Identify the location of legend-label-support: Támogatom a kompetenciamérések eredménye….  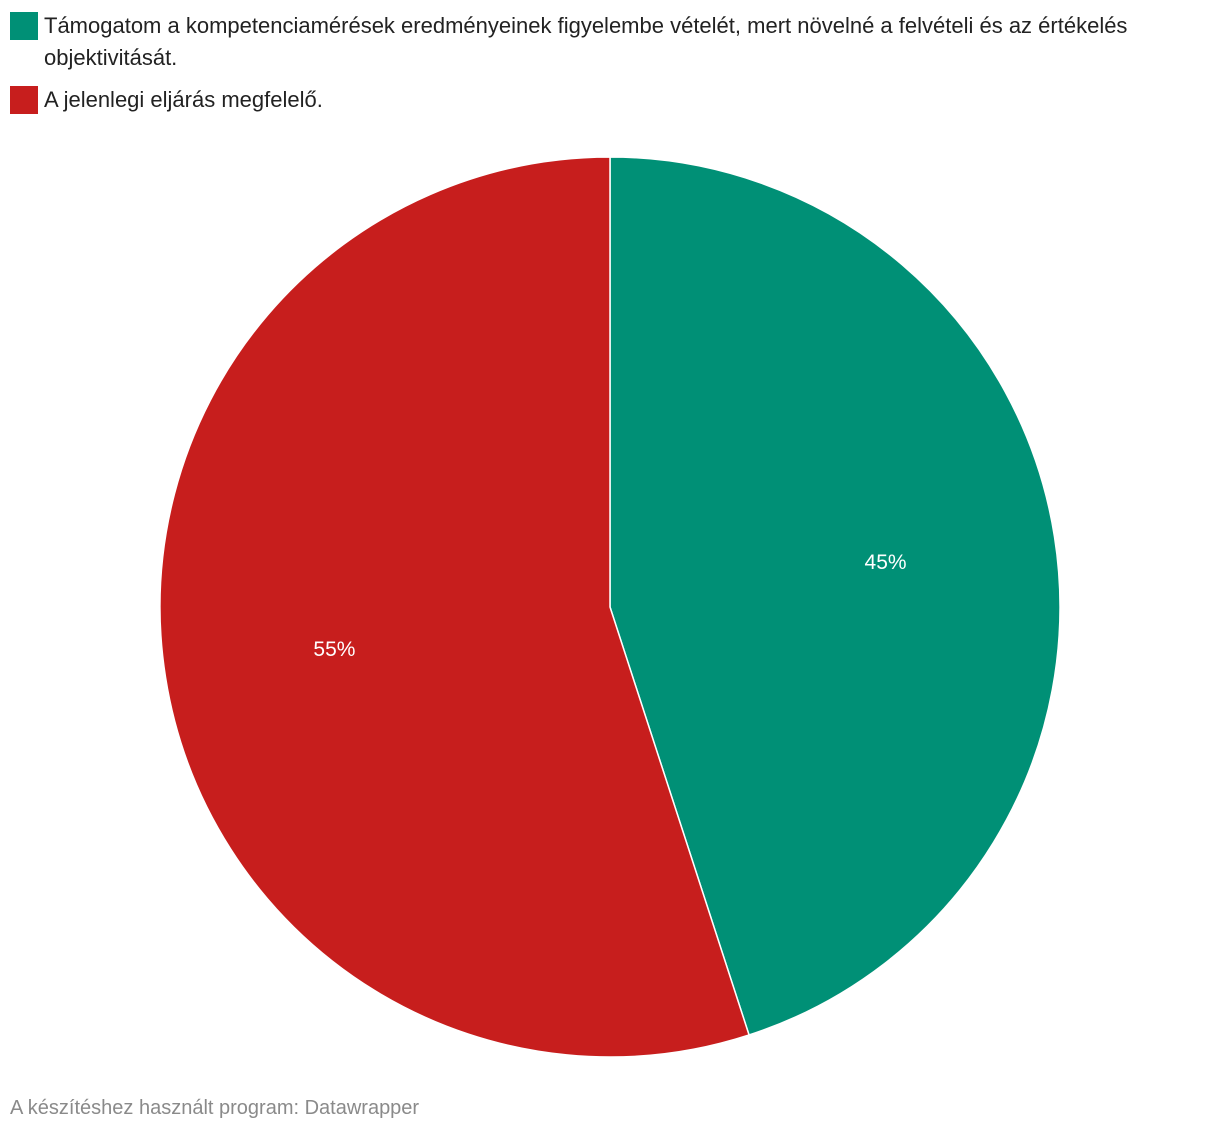
(586, 41).